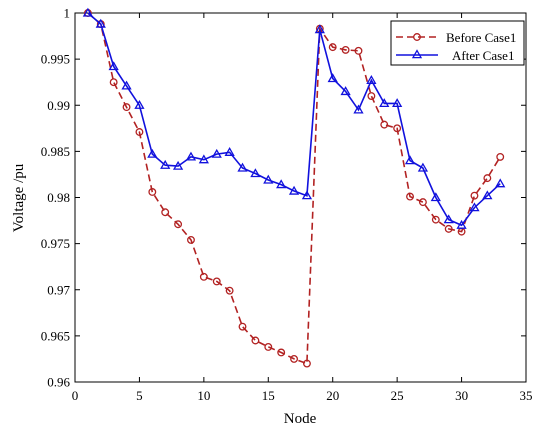 The image size is (550, 436). Describe the element at coordinates (58, 105) in the screenshot. I see `y-tick-label: 0.99` at that location.